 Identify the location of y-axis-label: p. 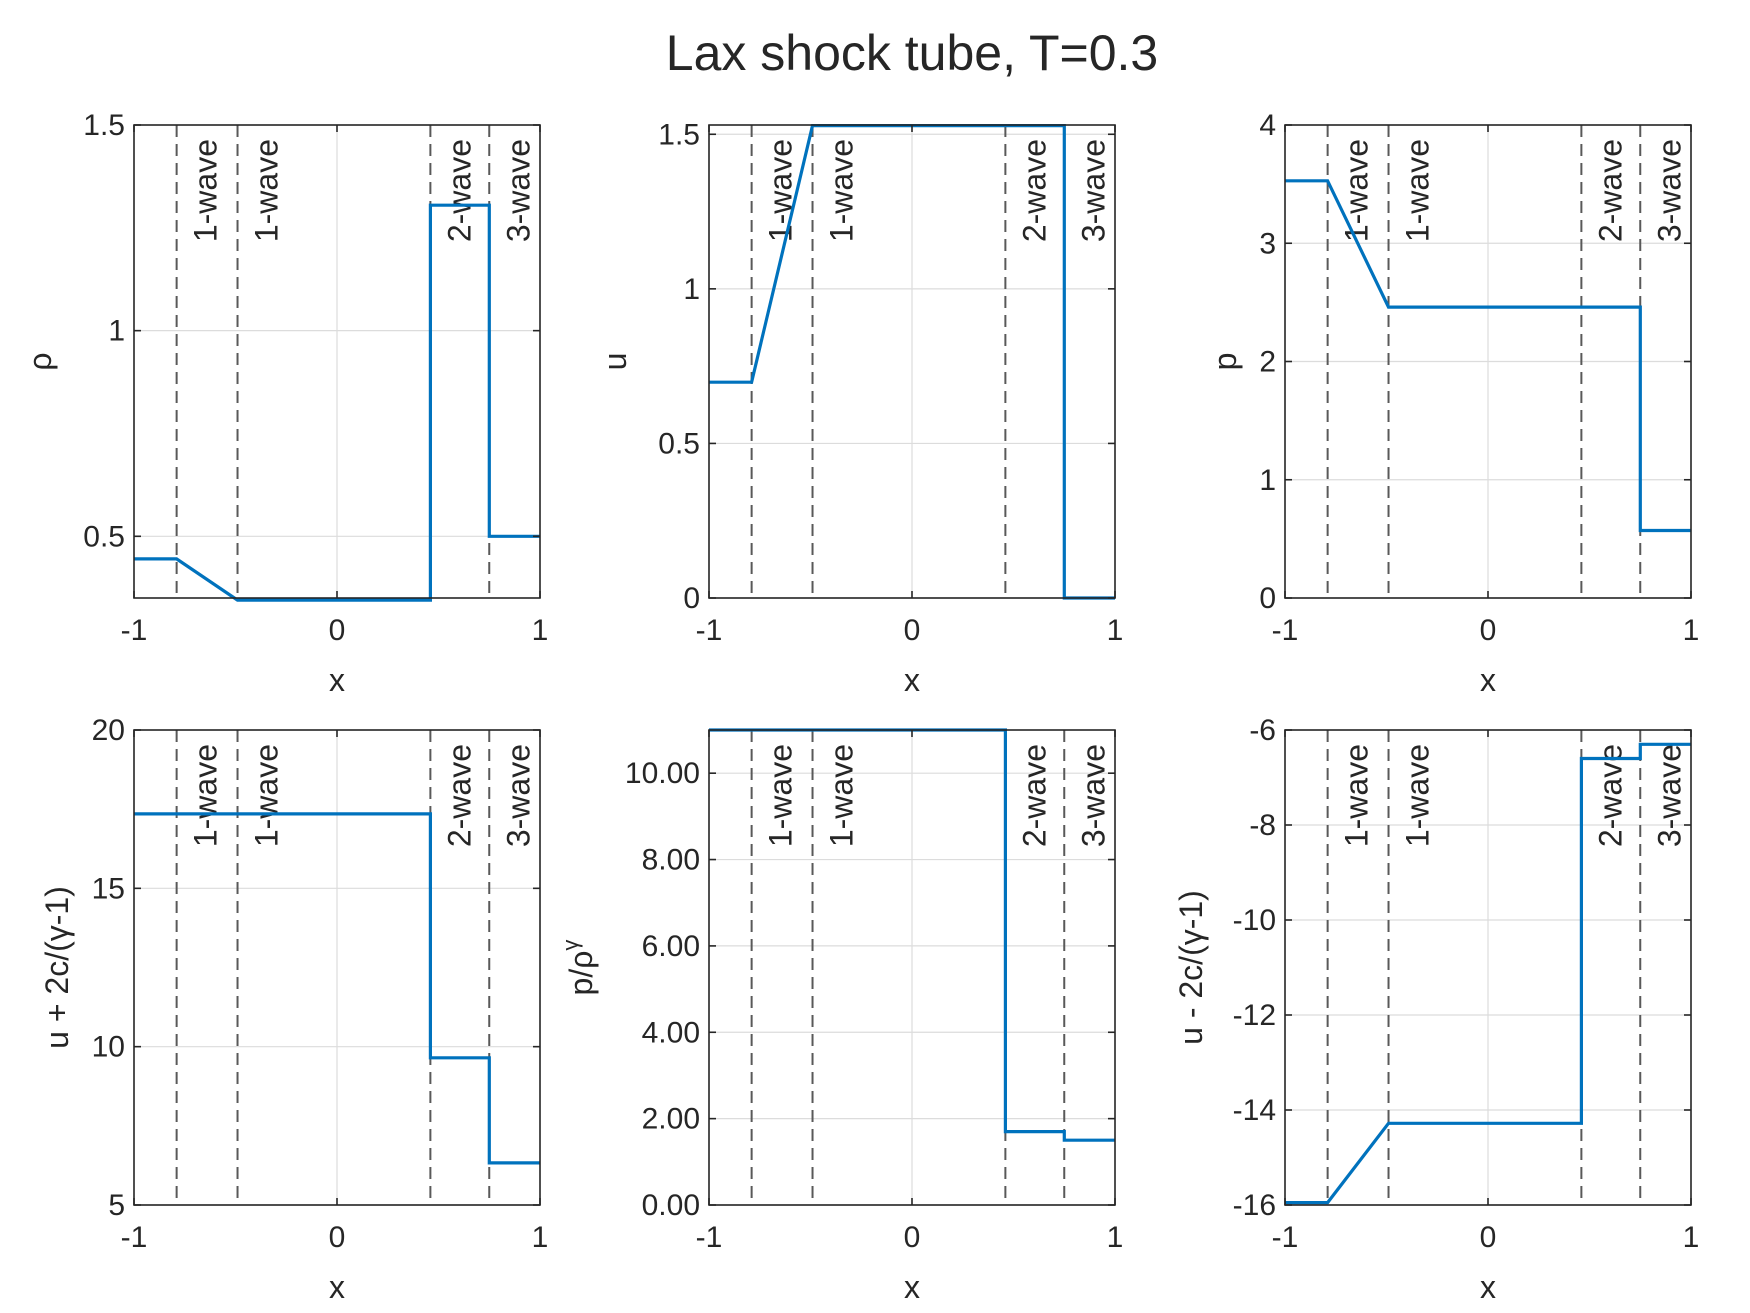
(1225, 362).